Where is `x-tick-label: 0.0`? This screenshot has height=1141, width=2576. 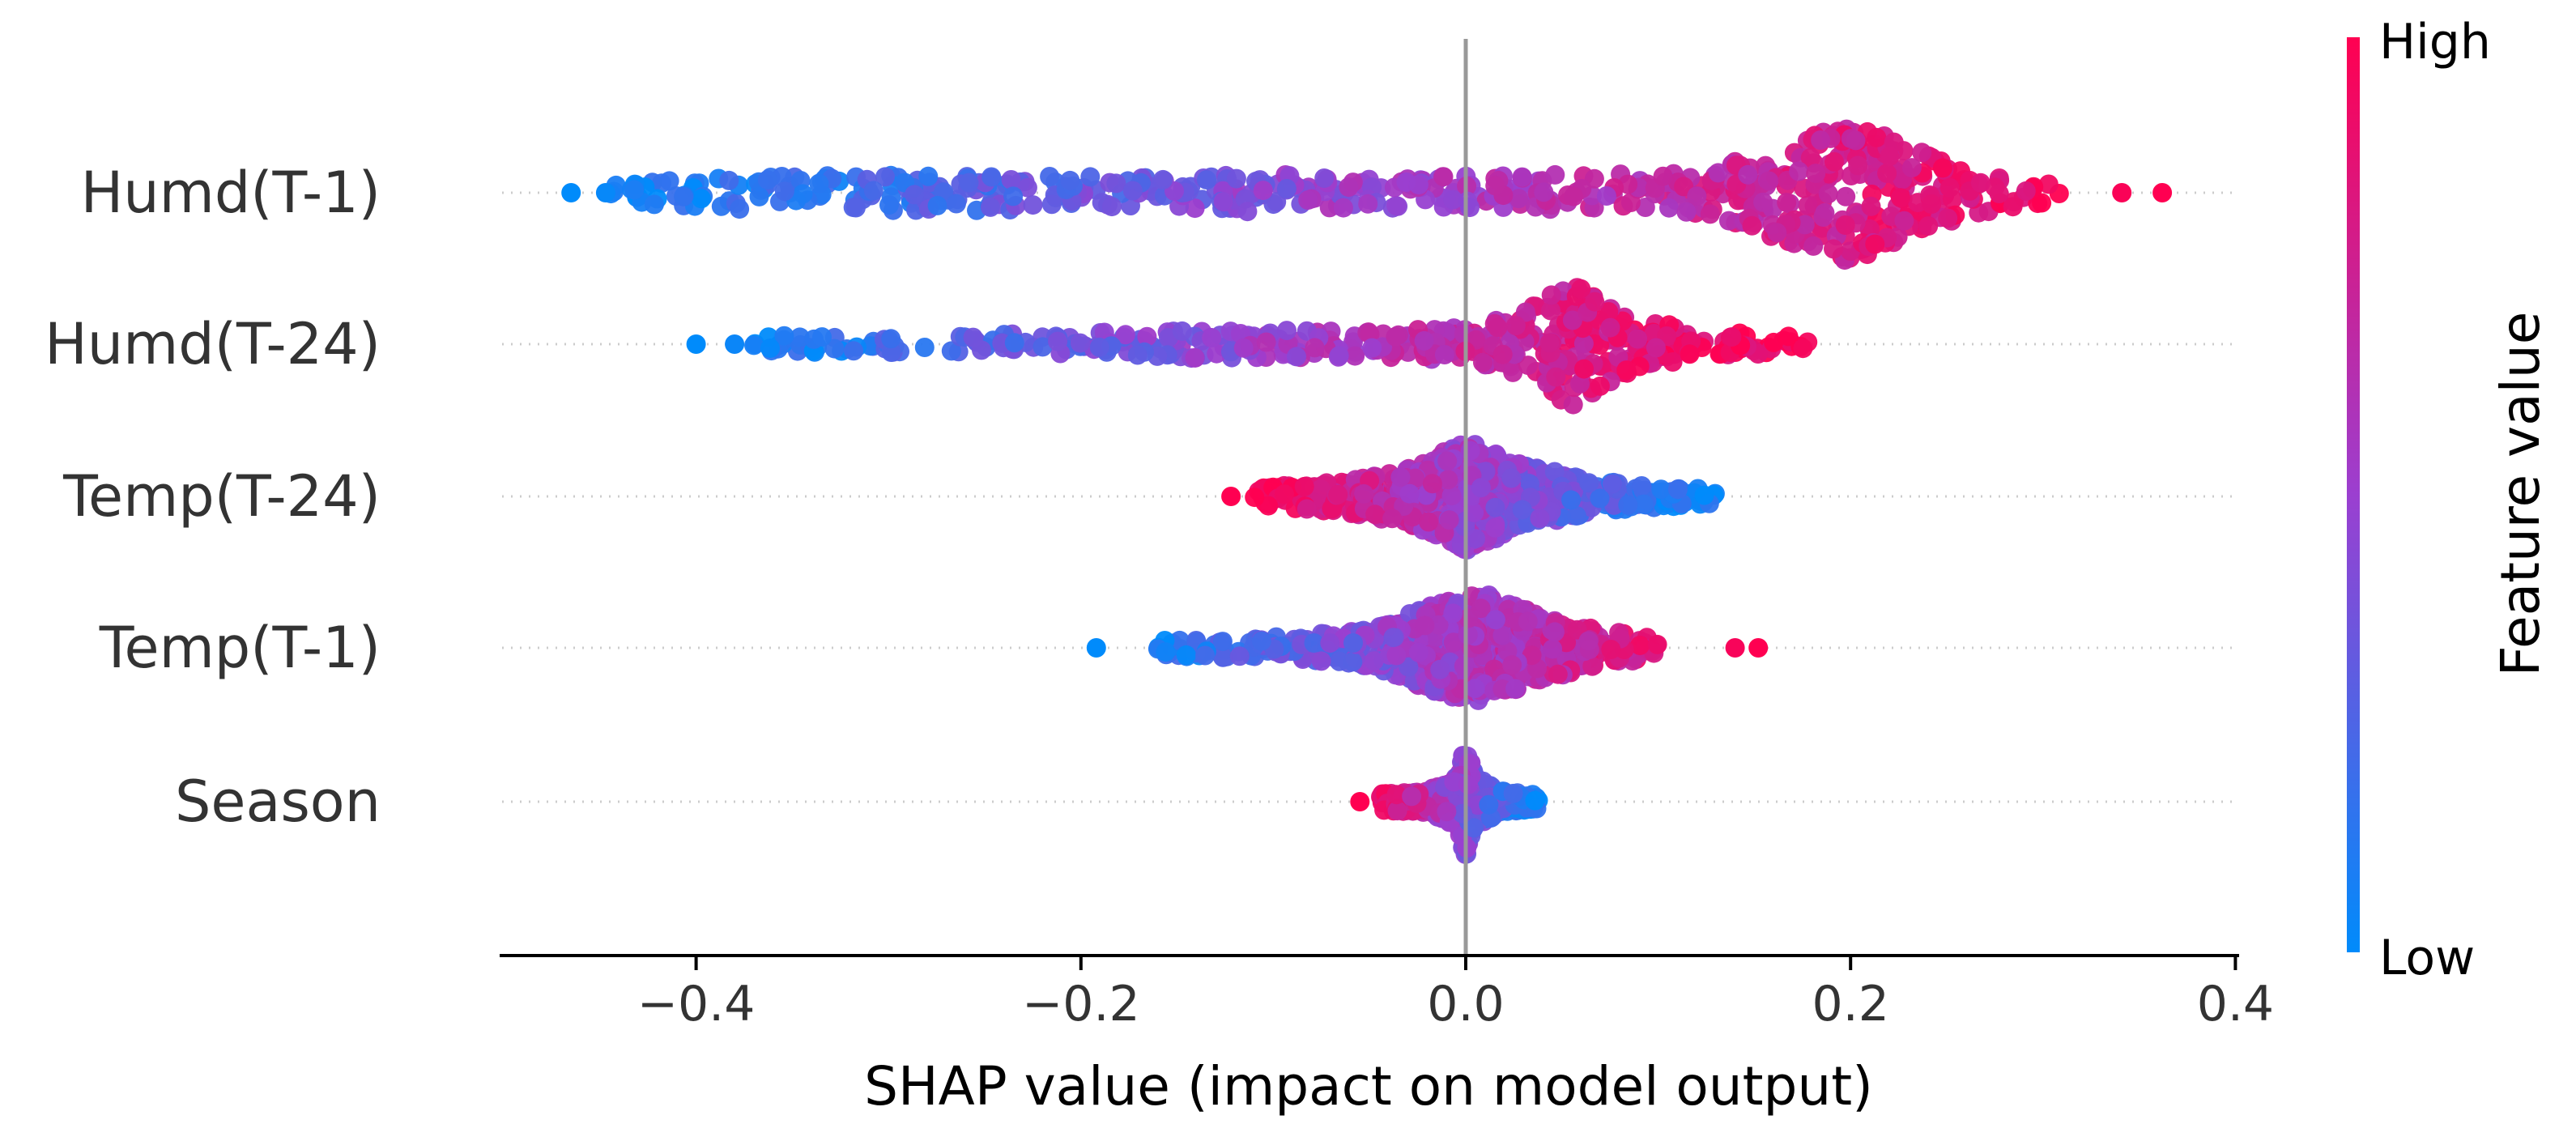 x-tick-label: 0.0 is located at coordinates (1465, 1004).